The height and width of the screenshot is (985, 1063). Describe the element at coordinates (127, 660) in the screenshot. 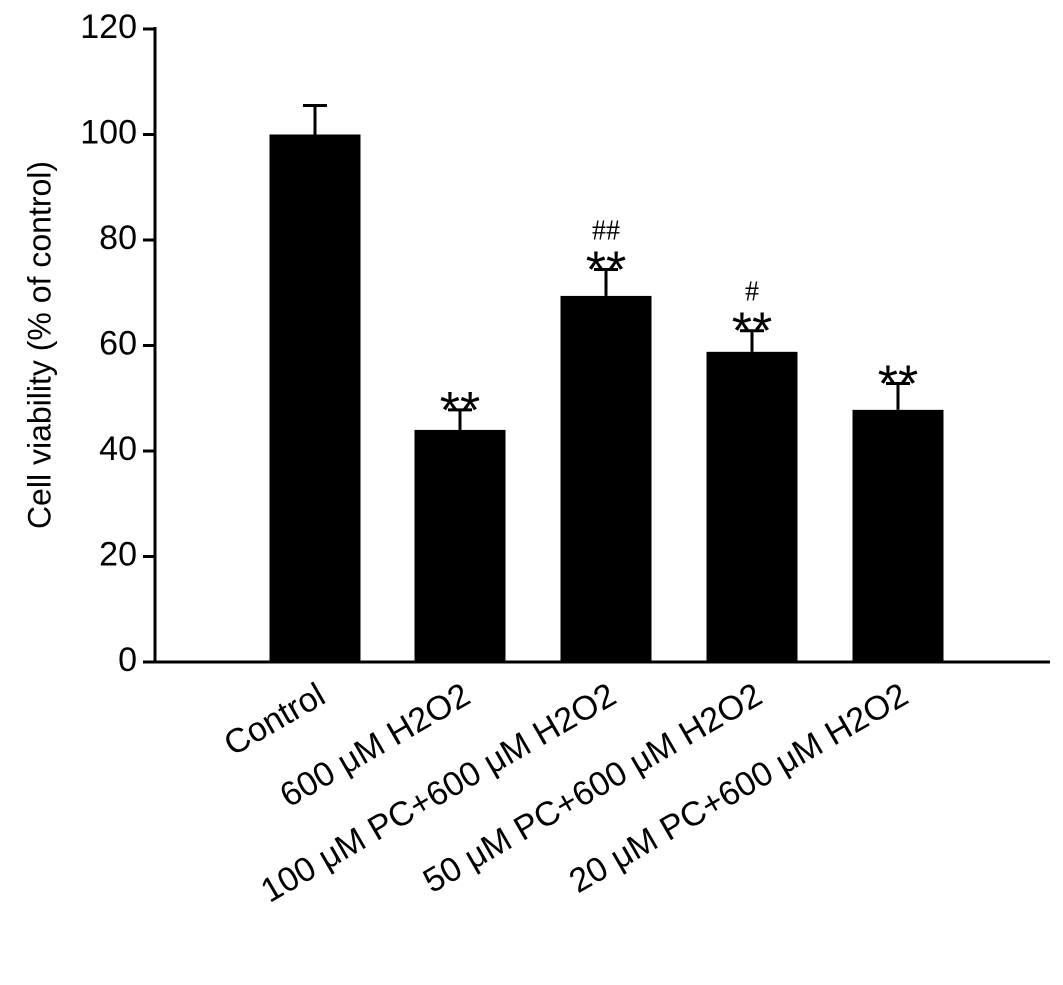

I see `y-tick-label: 0` at that location.